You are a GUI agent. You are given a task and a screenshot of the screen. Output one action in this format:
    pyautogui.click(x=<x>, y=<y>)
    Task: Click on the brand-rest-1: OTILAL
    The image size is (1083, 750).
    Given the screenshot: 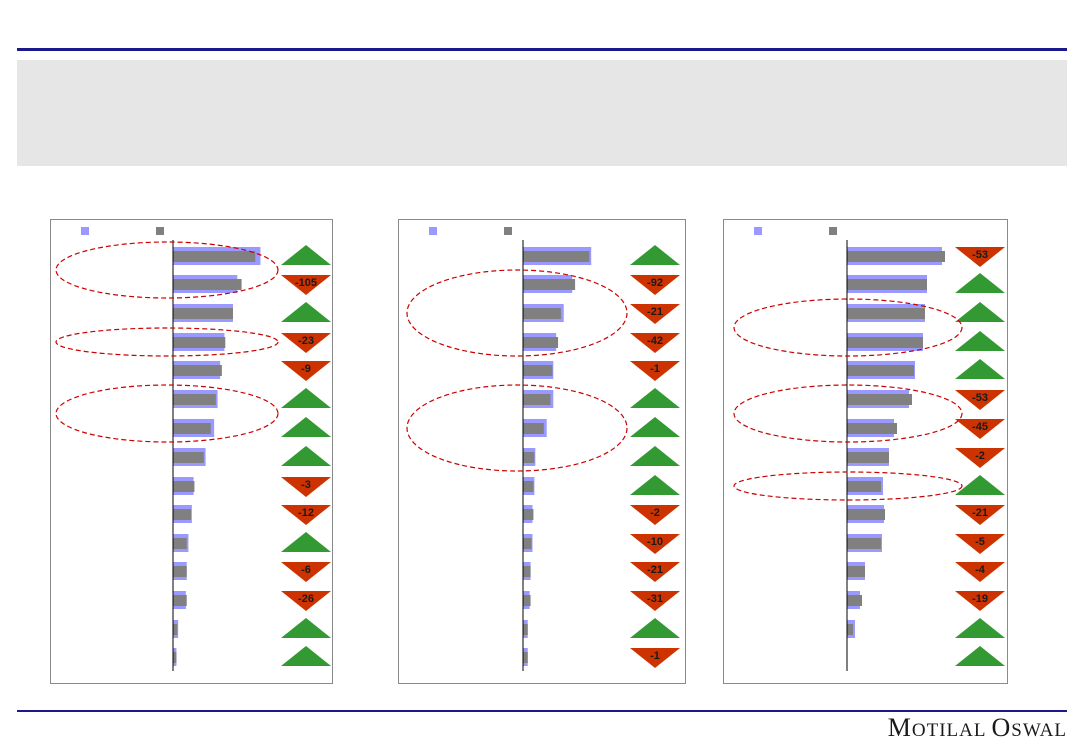 What is the action you would take?
    pyautogui.click(x=949, y=730)
    